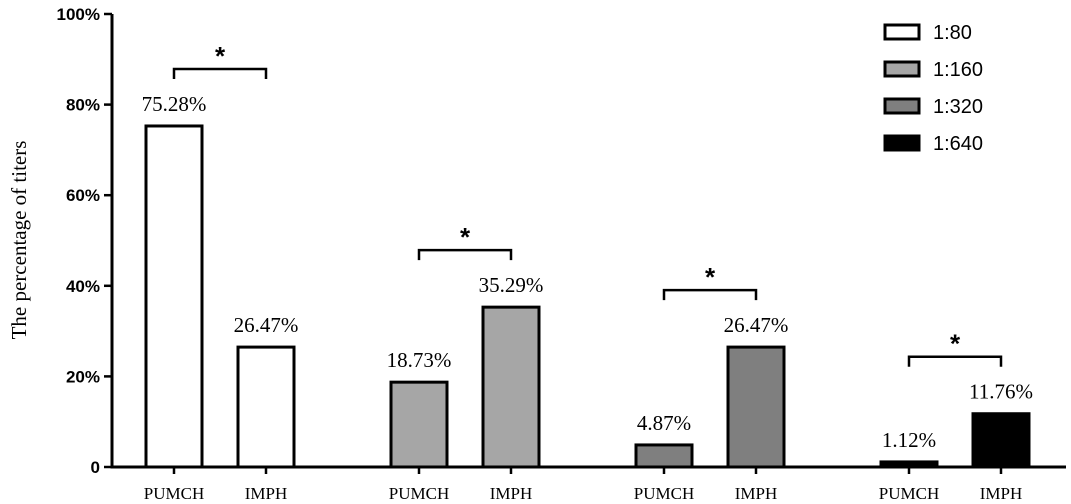  I want to click on y-tick-label: 60%, so click(83, 195).